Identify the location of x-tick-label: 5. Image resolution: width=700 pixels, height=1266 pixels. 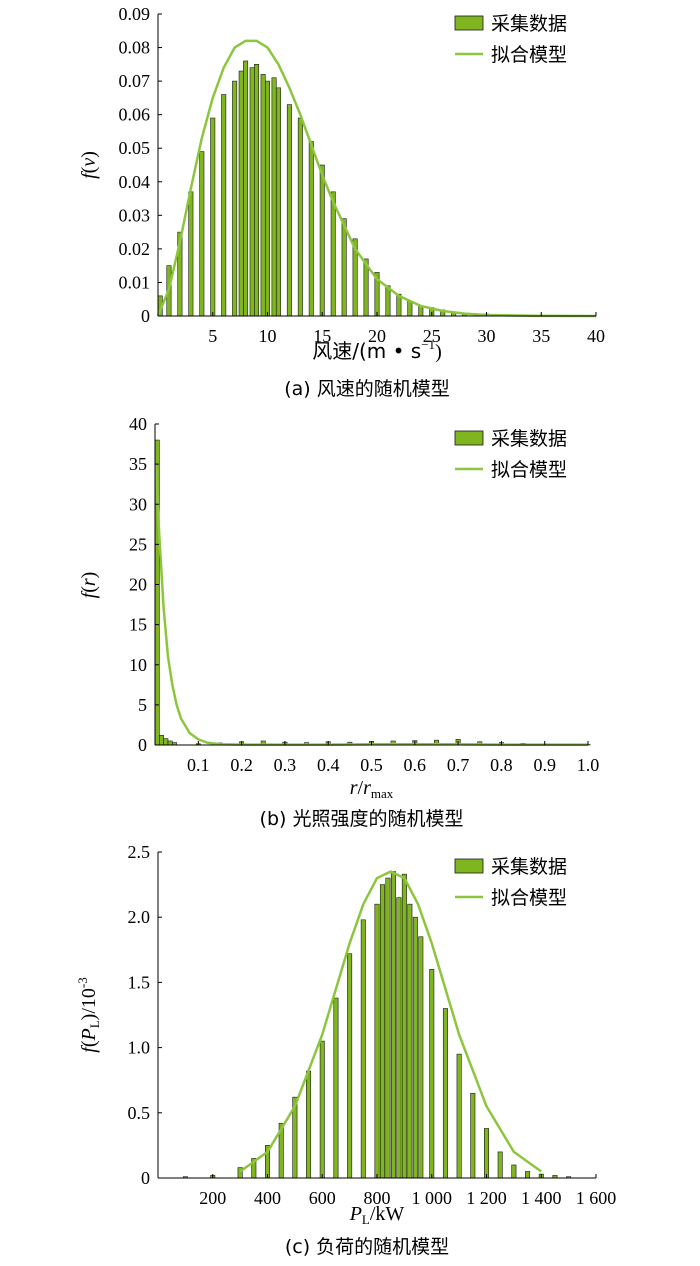
(212, 336).